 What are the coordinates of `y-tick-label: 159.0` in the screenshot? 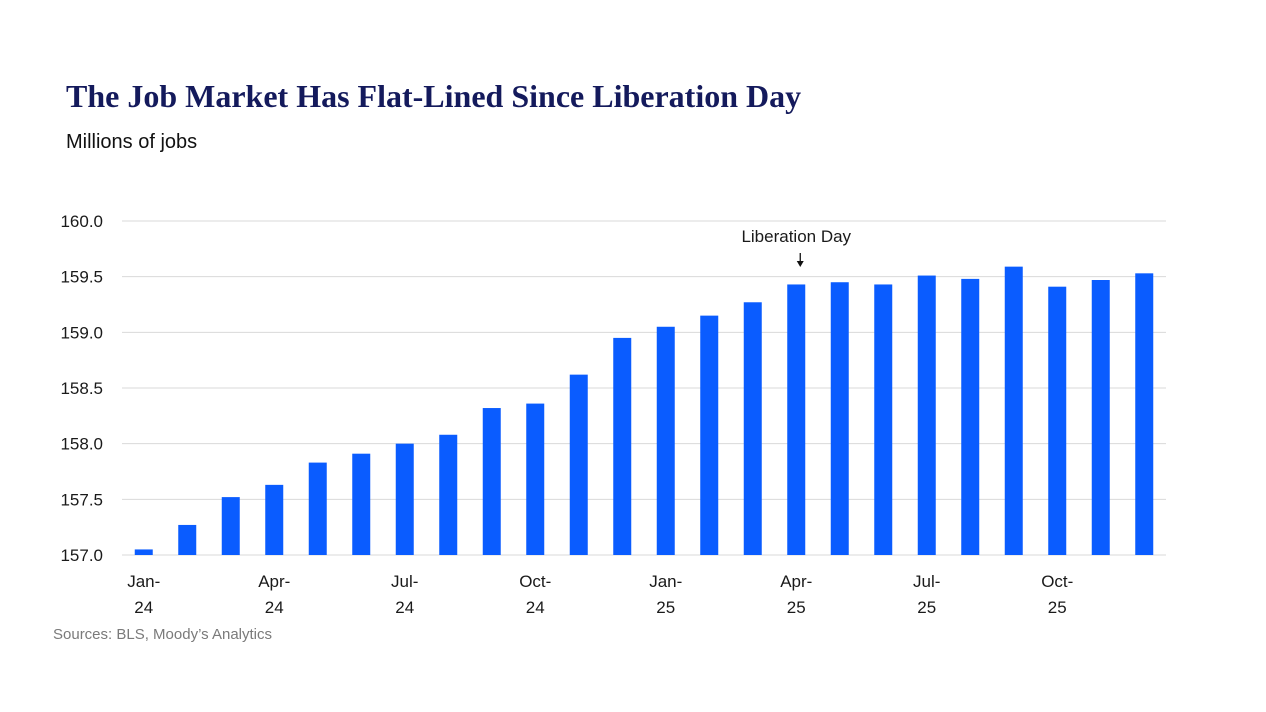 It's located at (81, 332).